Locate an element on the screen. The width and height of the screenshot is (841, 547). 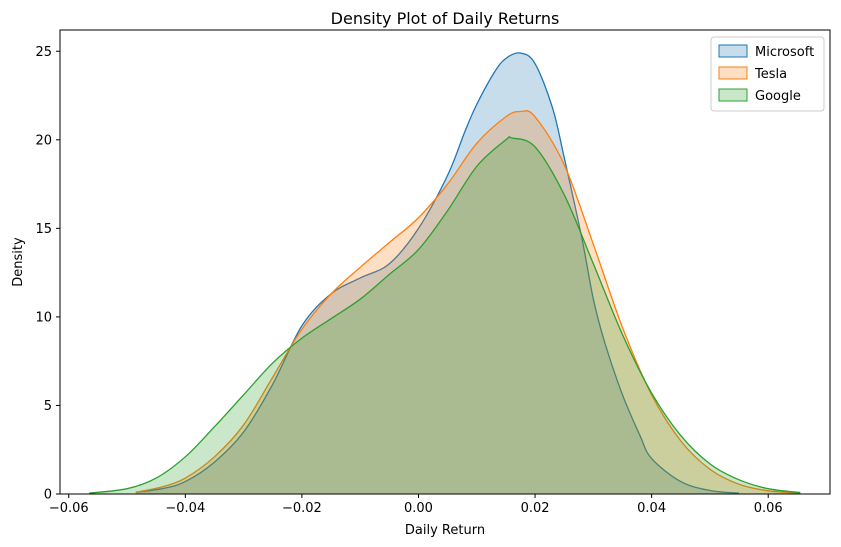
legend-item-google: Google is located at coordinates (759, 96).